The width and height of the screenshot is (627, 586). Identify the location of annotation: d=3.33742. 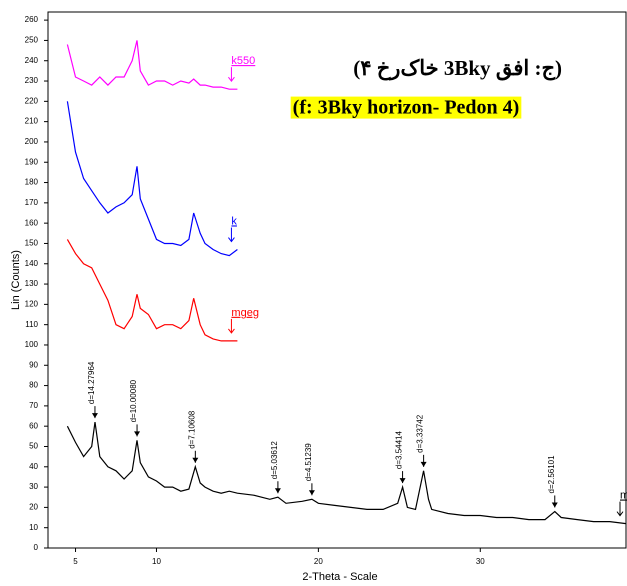
(420, 433).